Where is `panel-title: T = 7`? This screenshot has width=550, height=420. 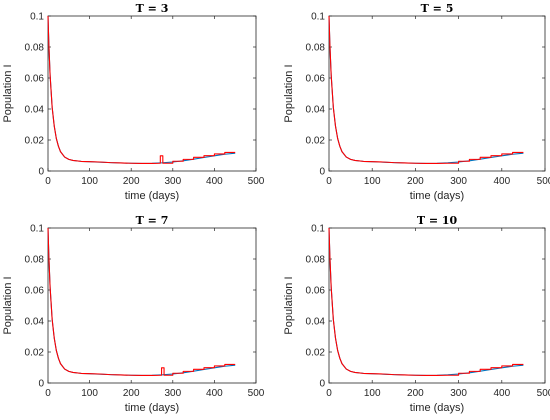
panel-title: T = 7 is located at coordinates (152, 220).